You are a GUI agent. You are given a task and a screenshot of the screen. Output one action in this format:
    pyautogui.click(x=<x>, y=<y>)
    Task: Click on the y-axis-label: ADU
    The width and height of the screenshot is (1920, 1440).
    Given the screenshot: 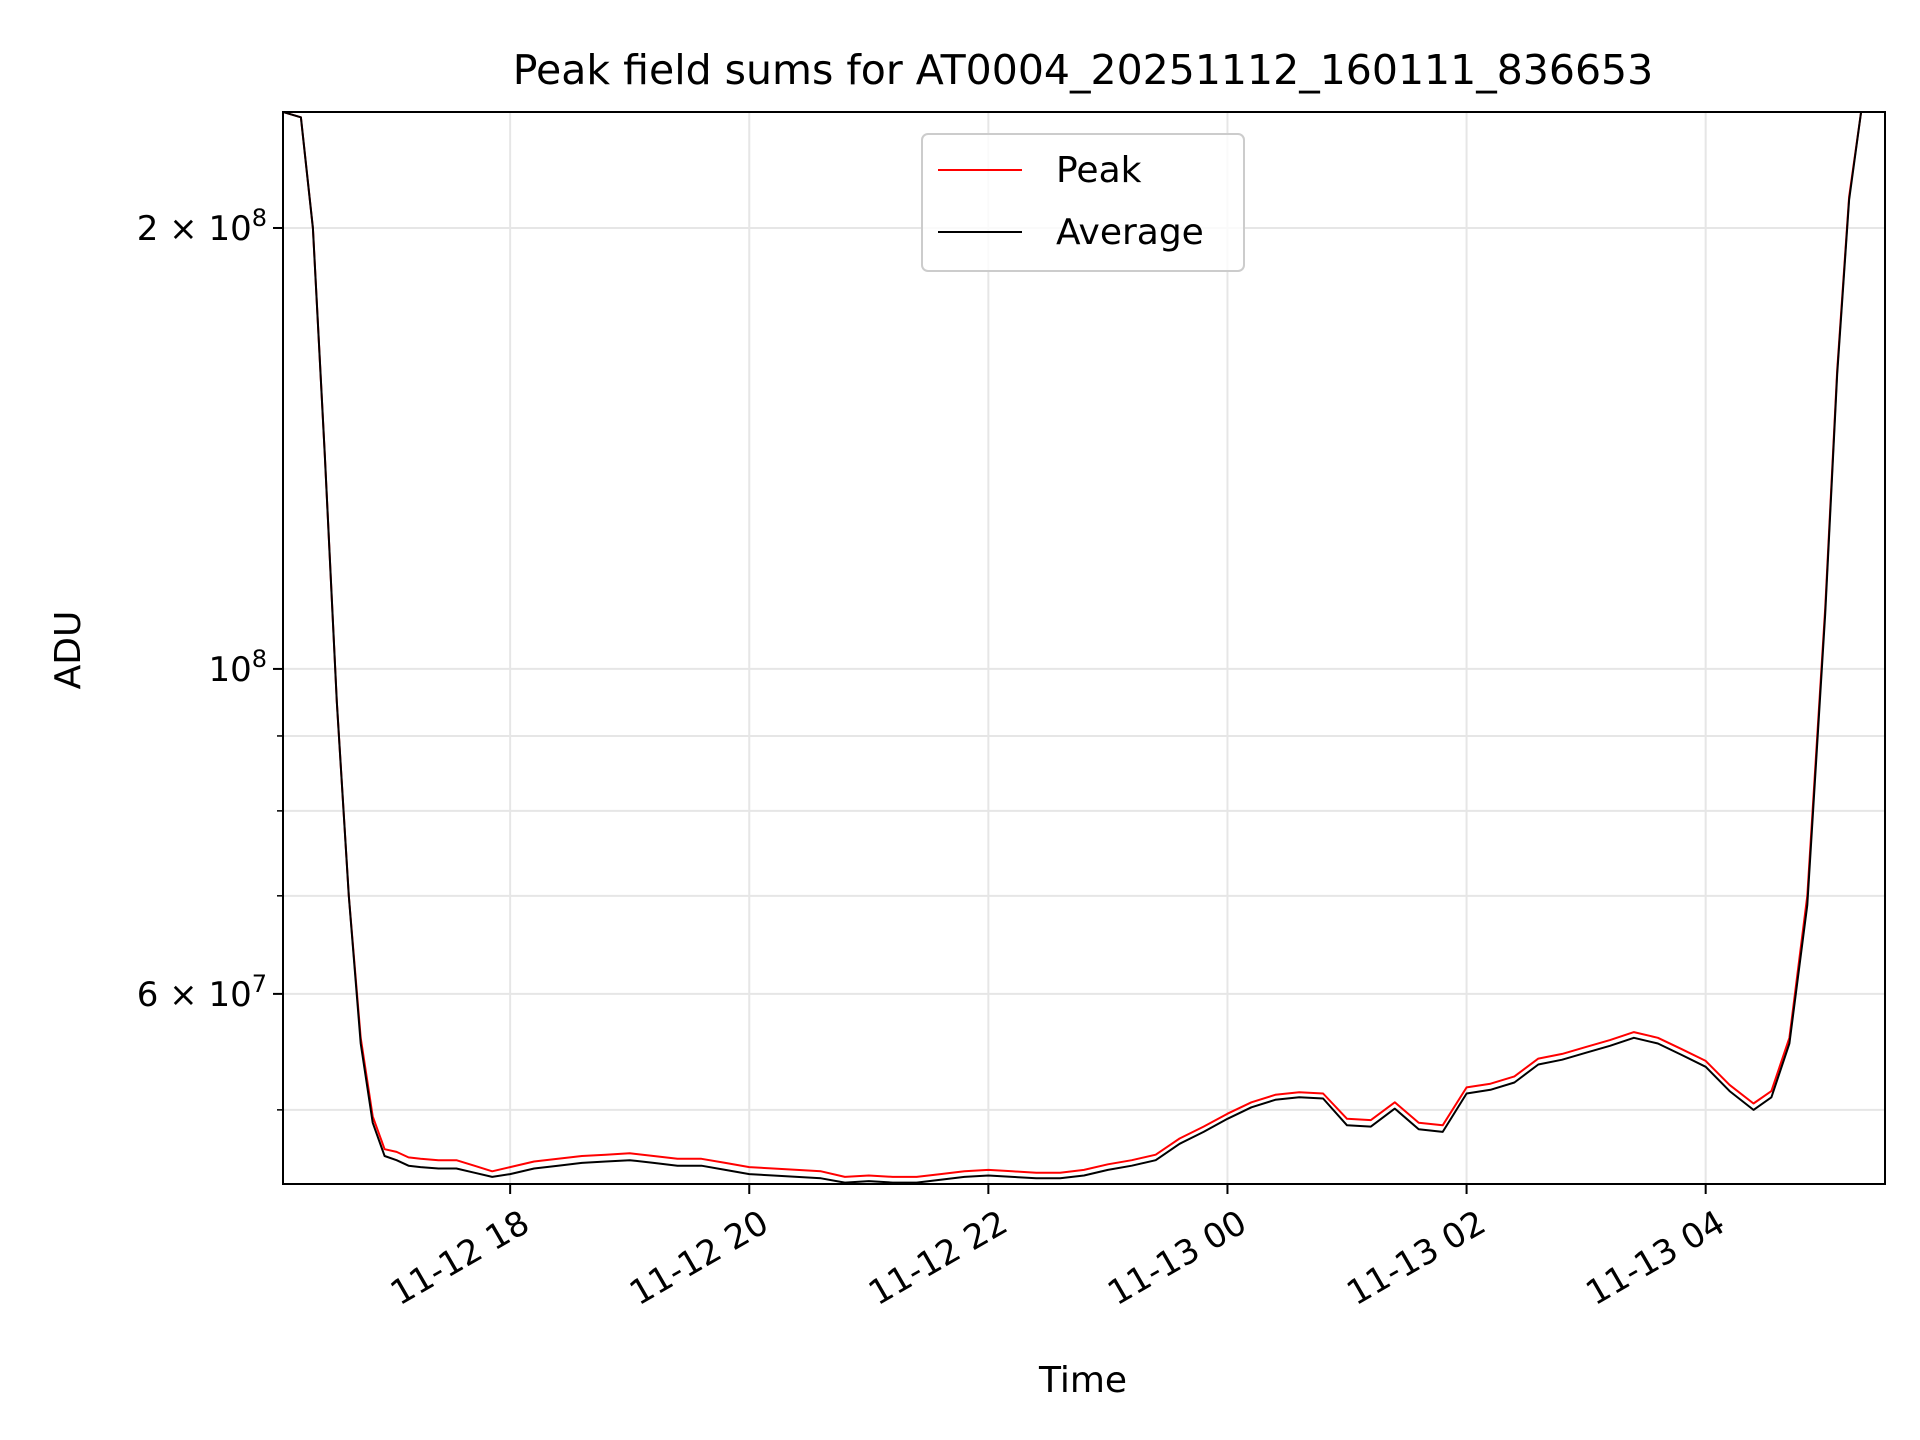 What is the action you would take?
    pyautogui.click(x=68, y=650)
    